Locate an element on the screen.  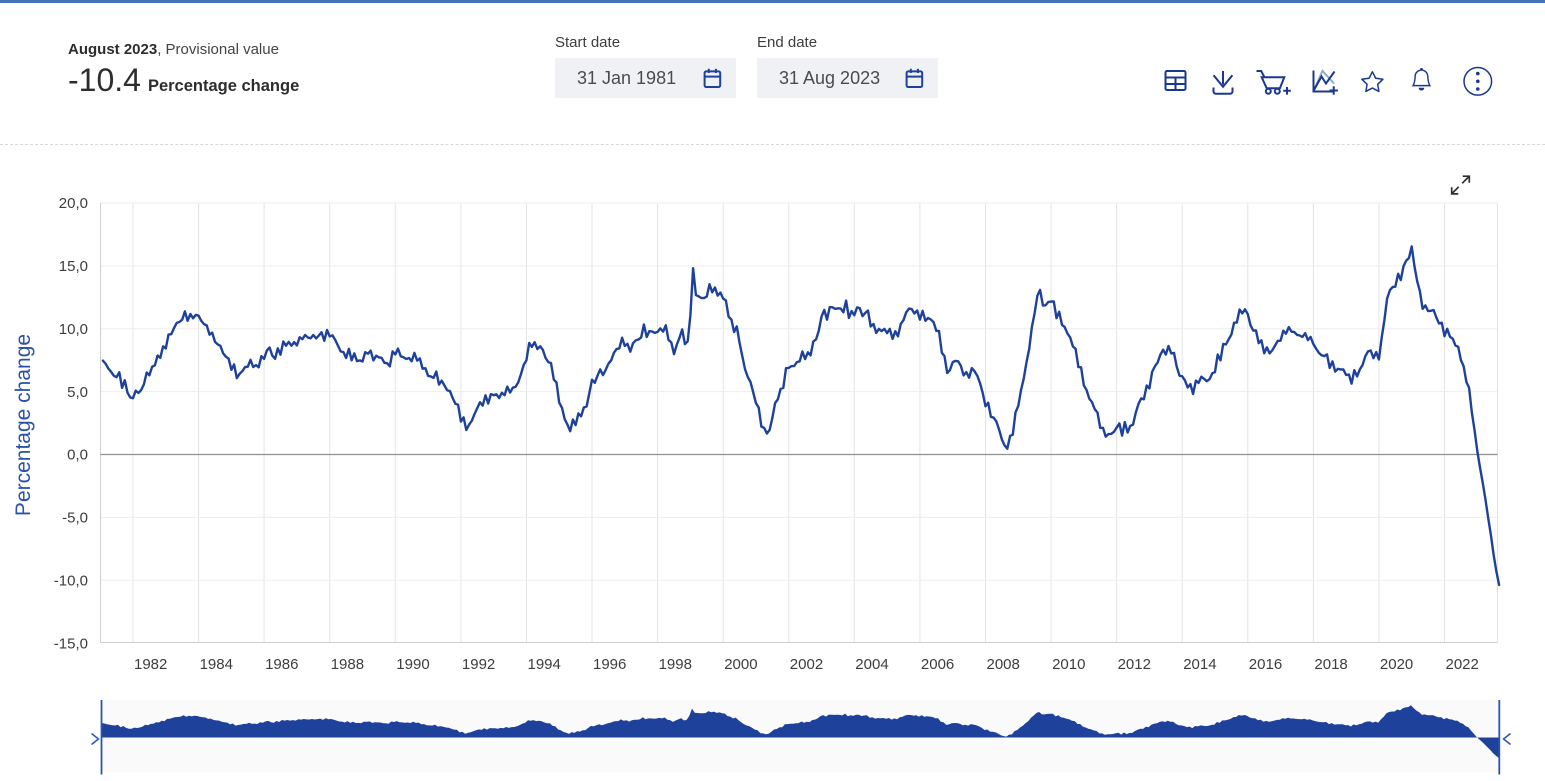
svg-text: 15,0 is located at coordinates (73, 266).